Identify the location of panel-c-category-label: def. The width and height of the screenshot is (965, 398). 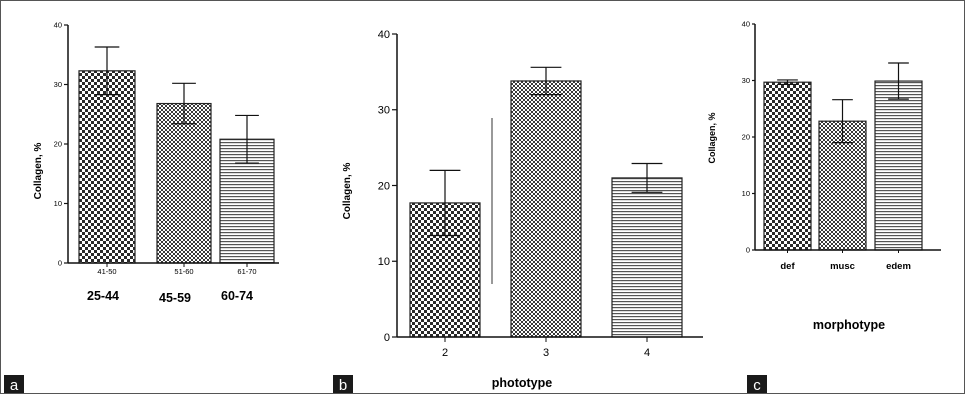
(787, 266).